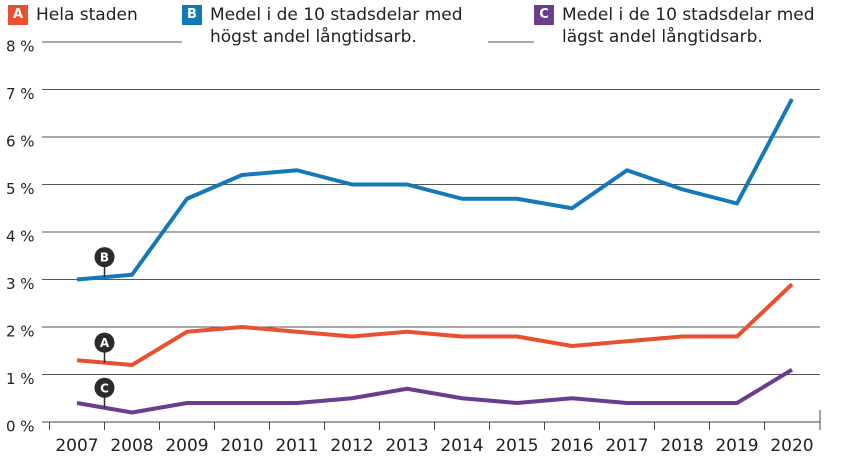  Describe the element at coordinates (296, 446) in the screenshot. I see `x-tick-label: 2011` at that location.